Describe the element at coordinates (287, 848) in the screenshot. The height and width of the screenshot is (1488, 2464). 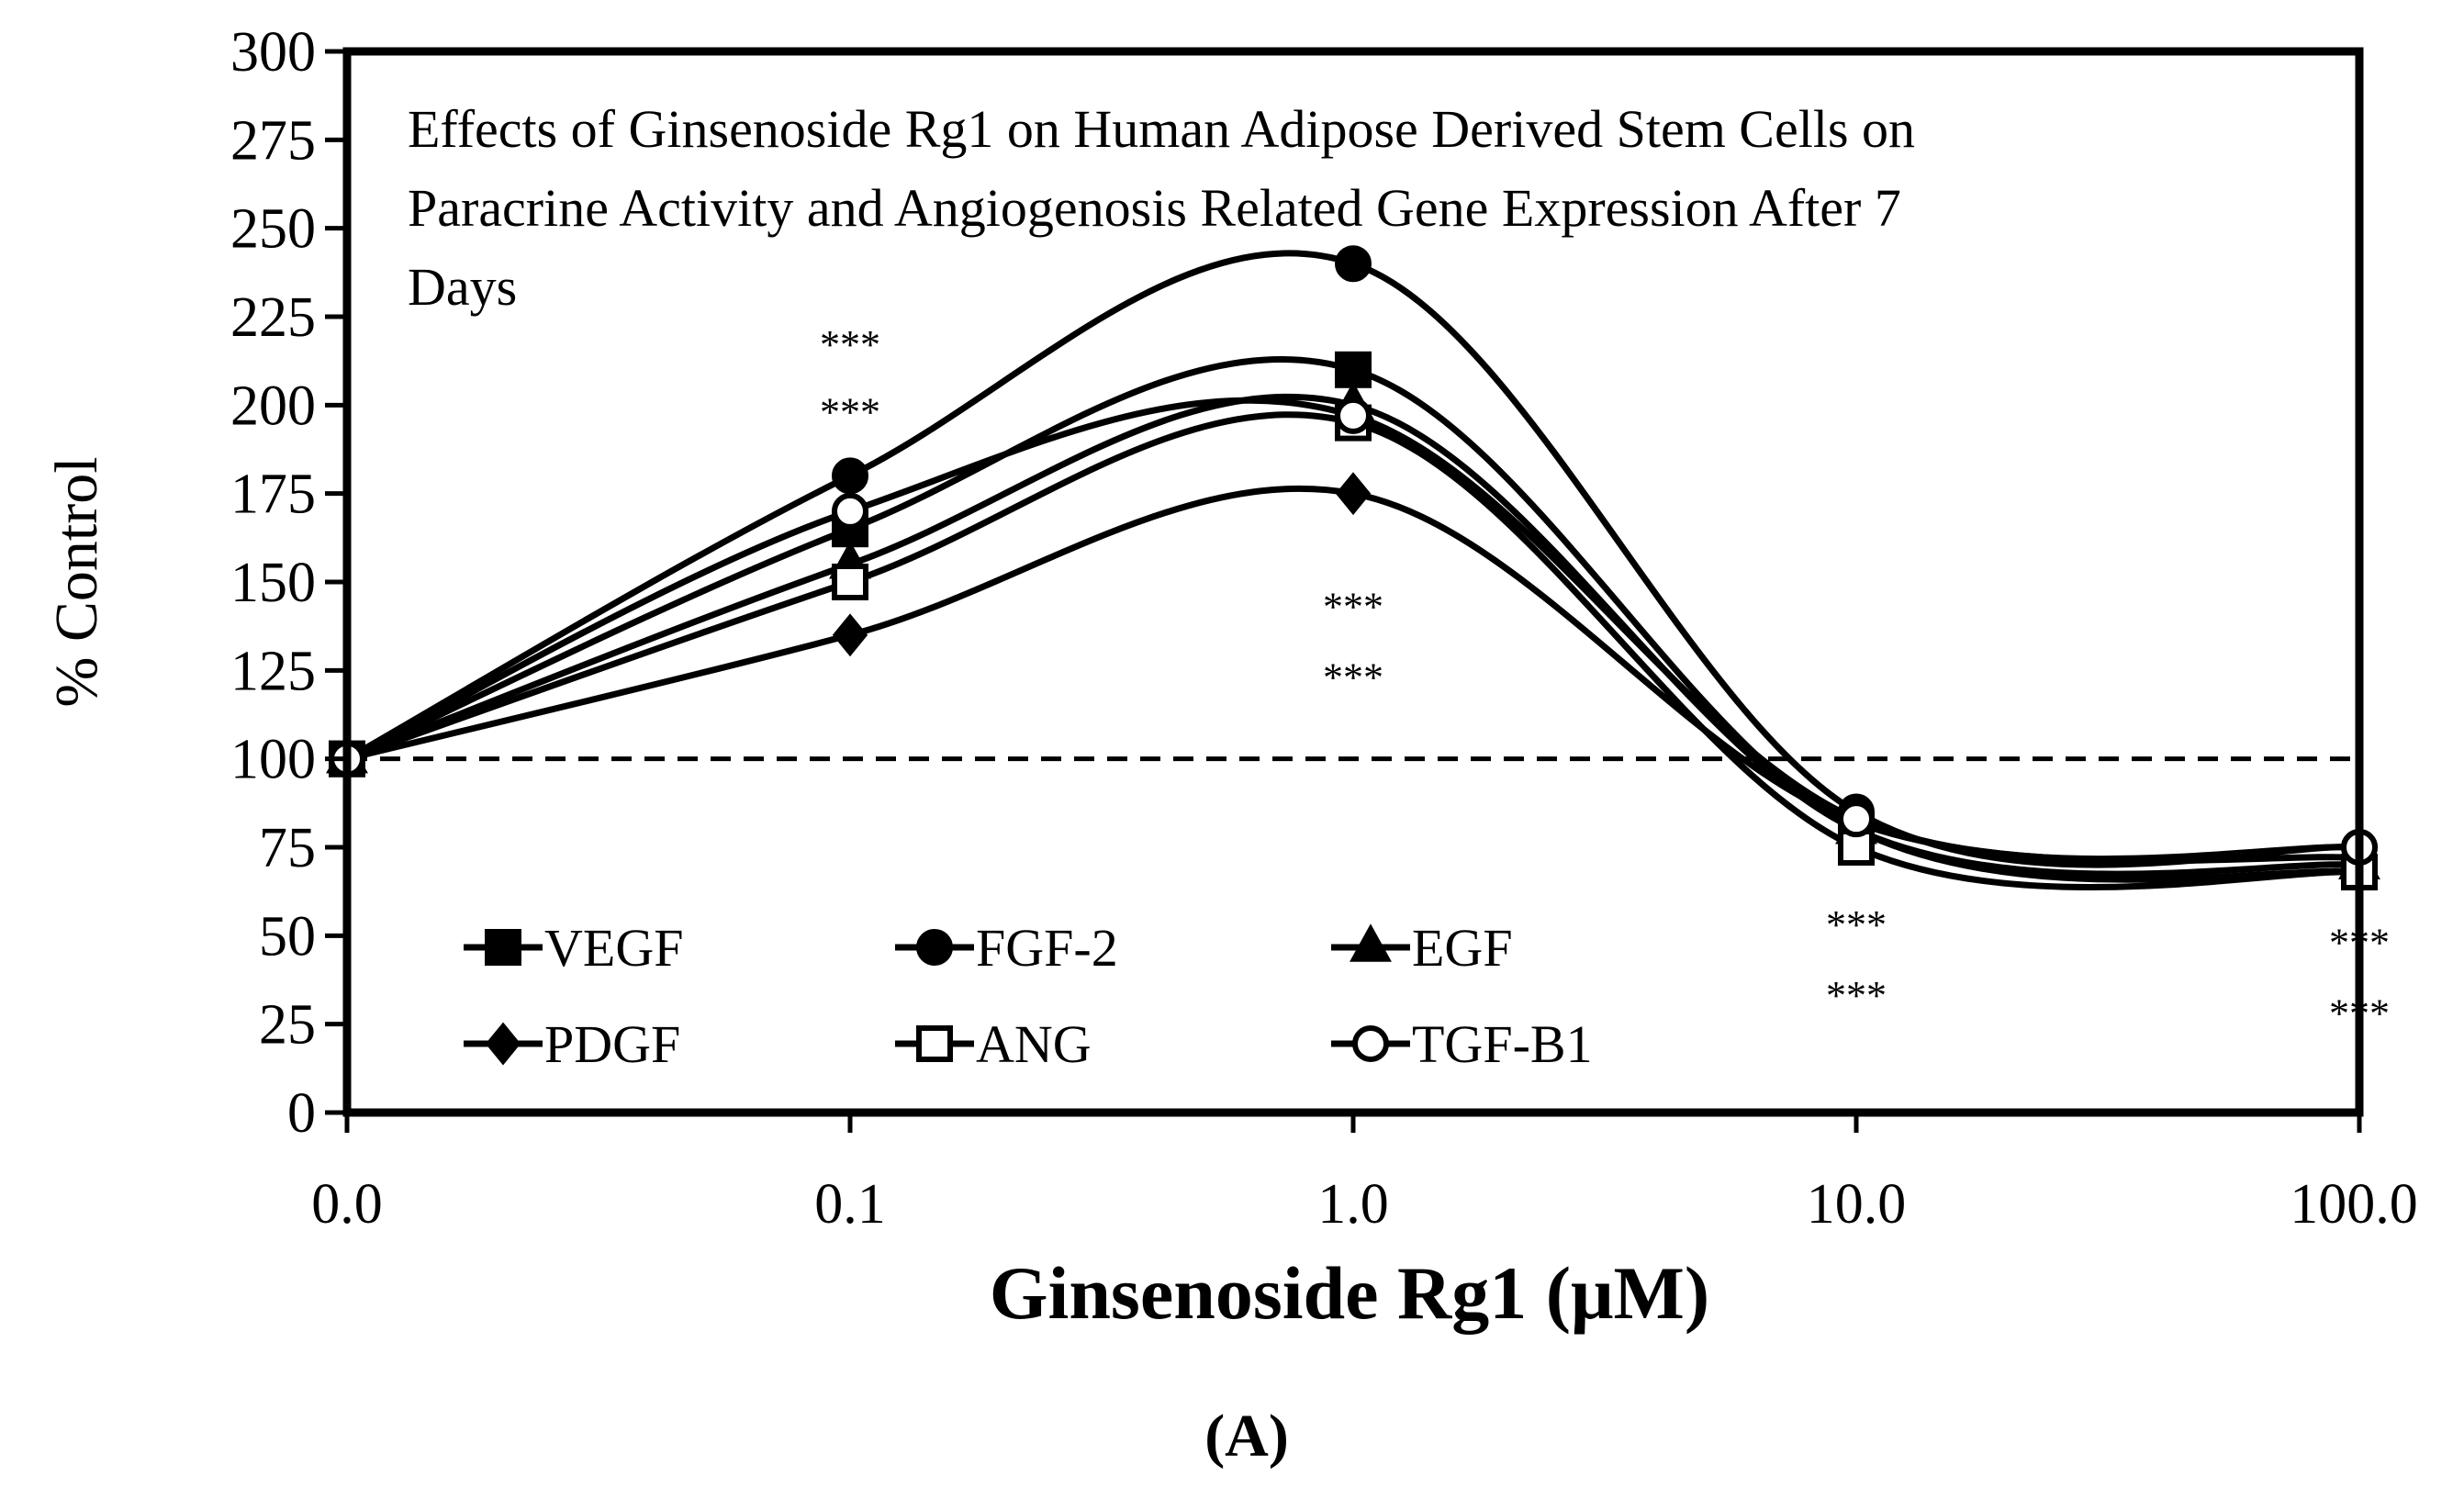
I see `y-tick-label: 75` at that location.